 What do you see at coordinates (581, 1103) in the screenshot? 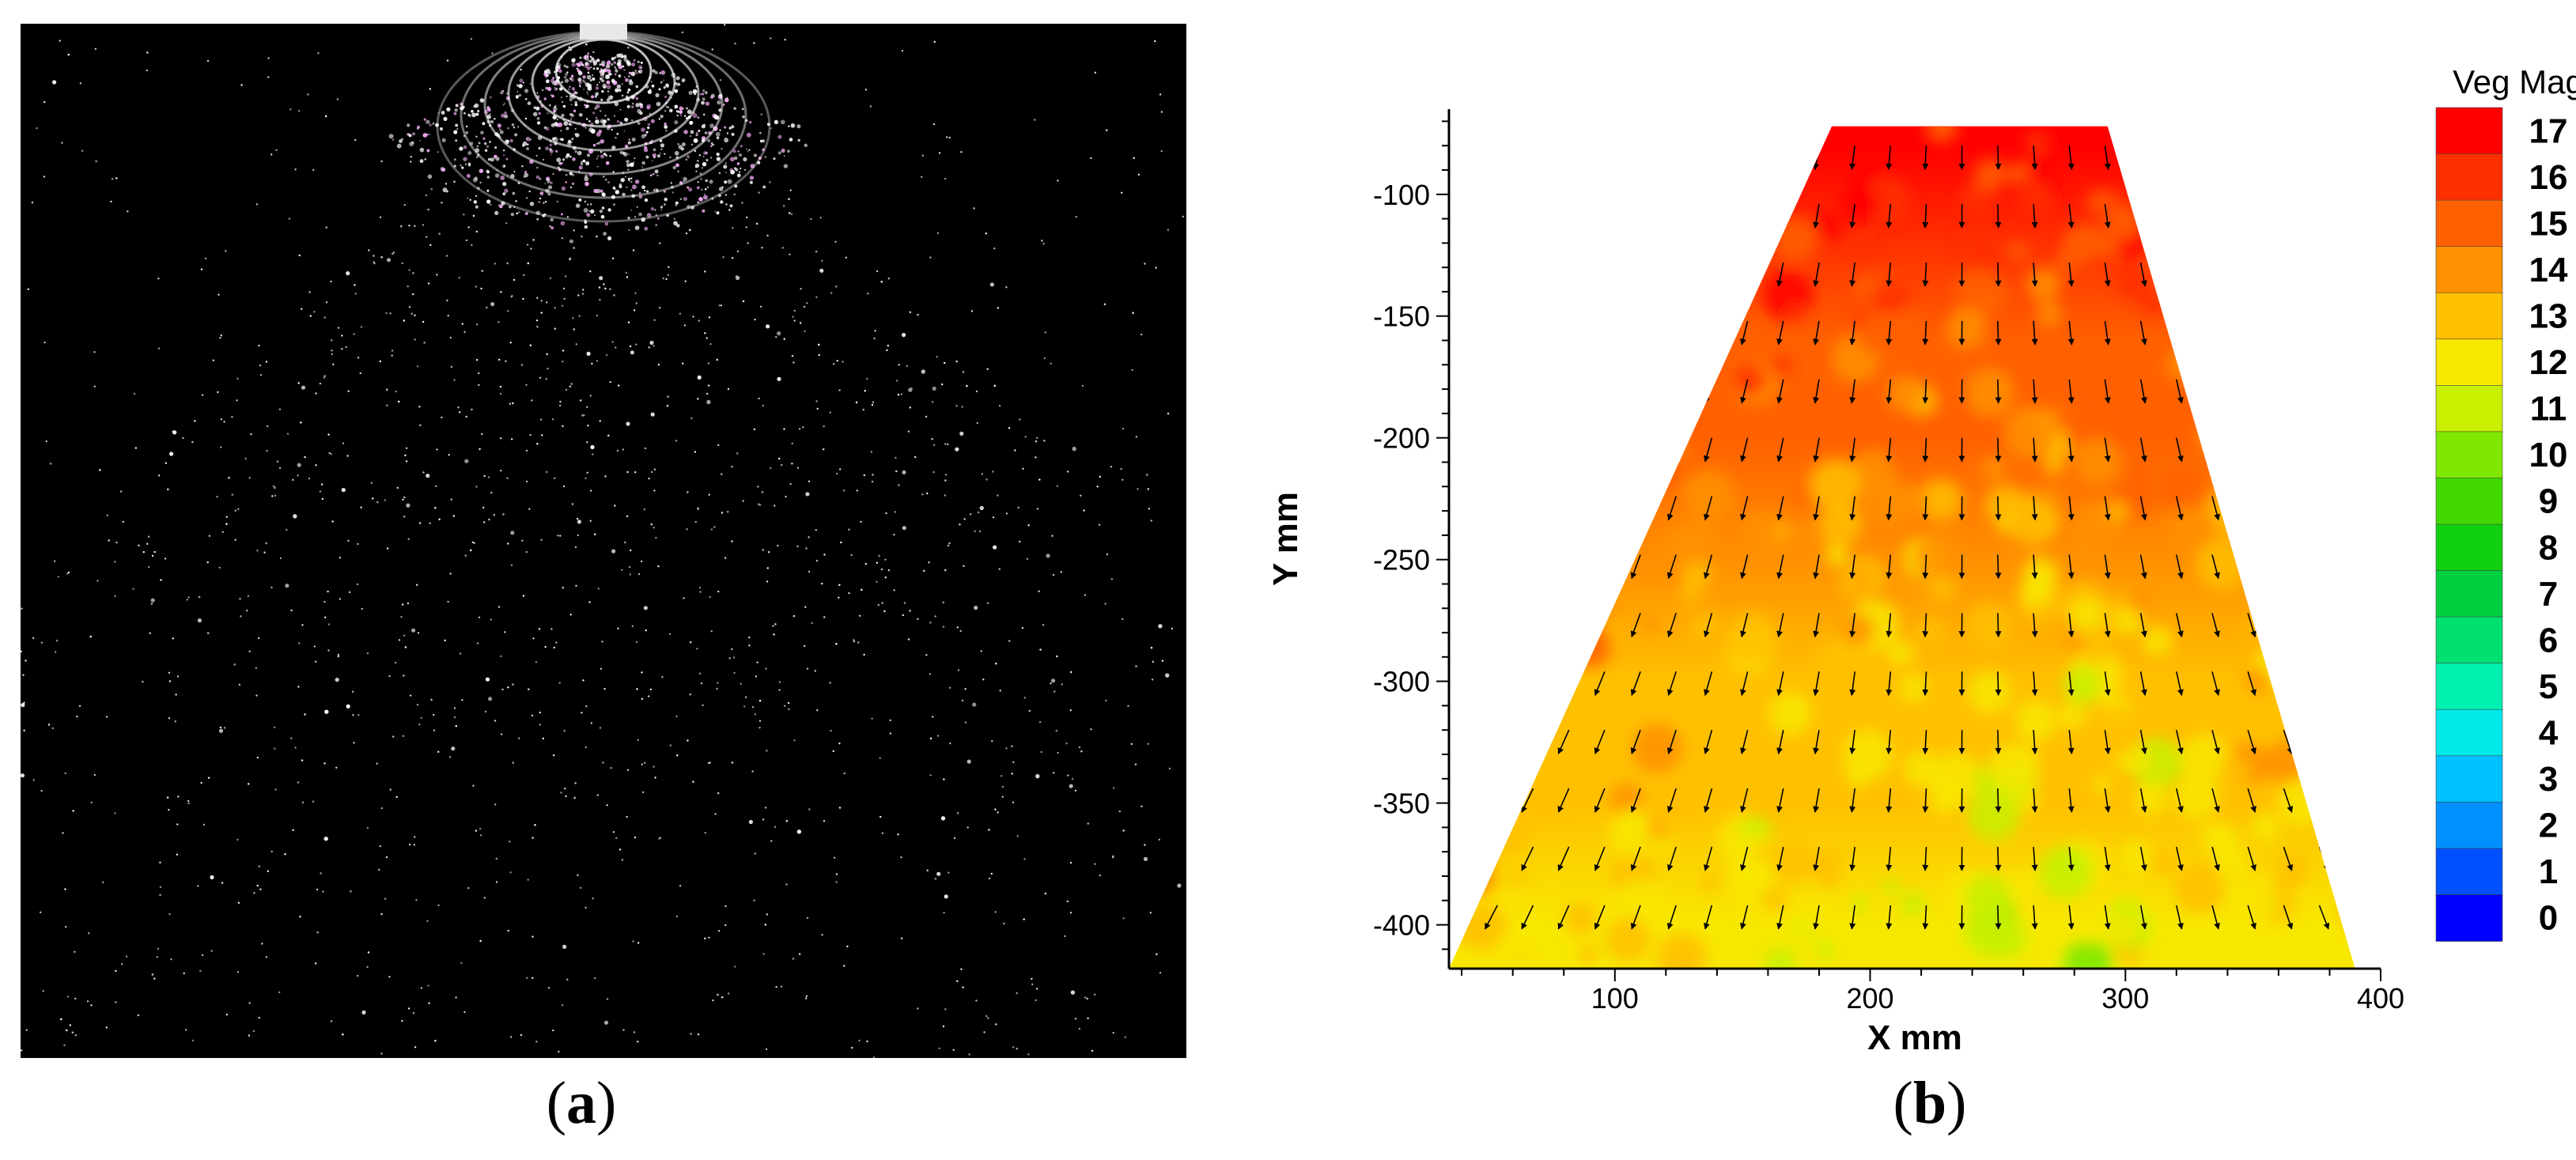
I see `caption-a: (a)` at bounding box center [581, 1103].